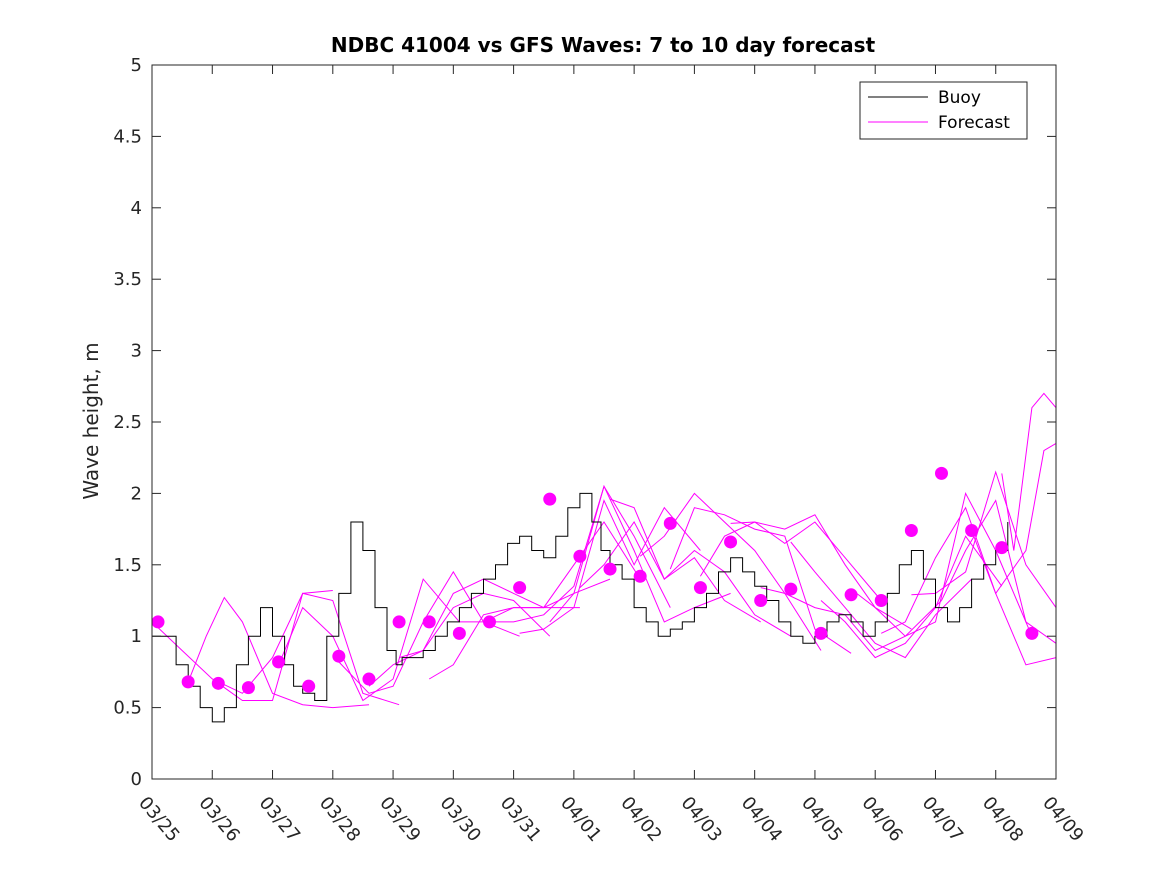 This screenshot has width=1167, height=875. What do you see at coordinates (127, 279) in the screenshot?
I see `y-tick-label: 3.5` at bounding box center [127, 279].